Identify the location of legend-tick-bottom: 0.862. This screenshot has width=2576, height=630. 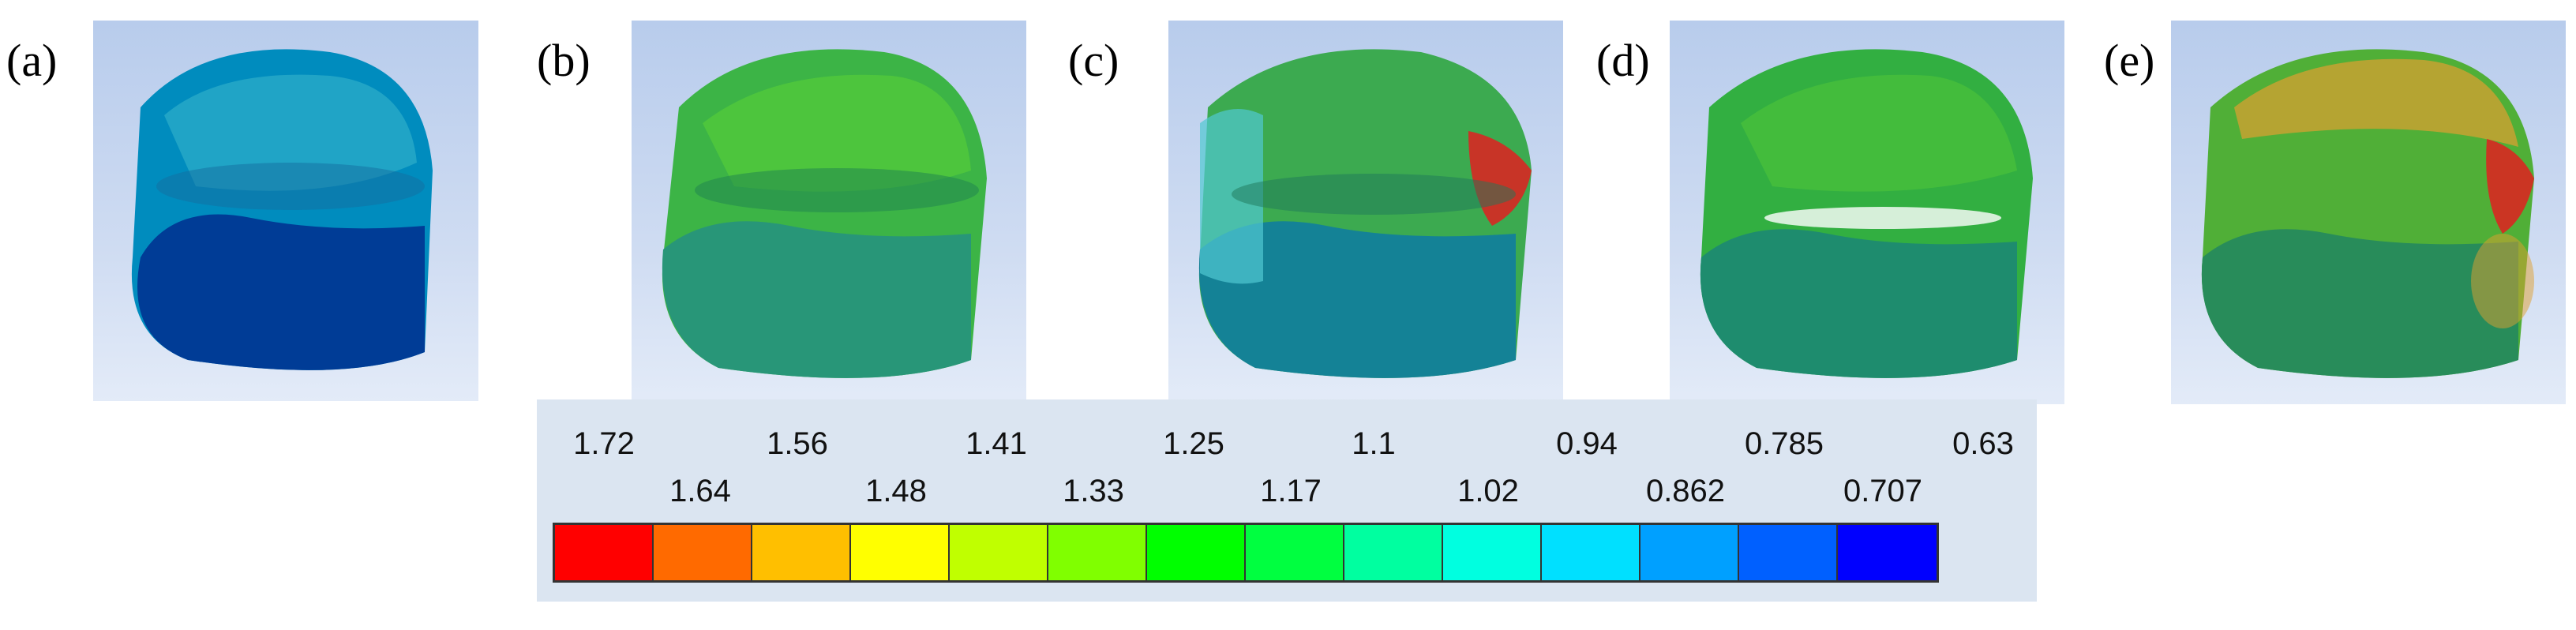
(1685, 491).